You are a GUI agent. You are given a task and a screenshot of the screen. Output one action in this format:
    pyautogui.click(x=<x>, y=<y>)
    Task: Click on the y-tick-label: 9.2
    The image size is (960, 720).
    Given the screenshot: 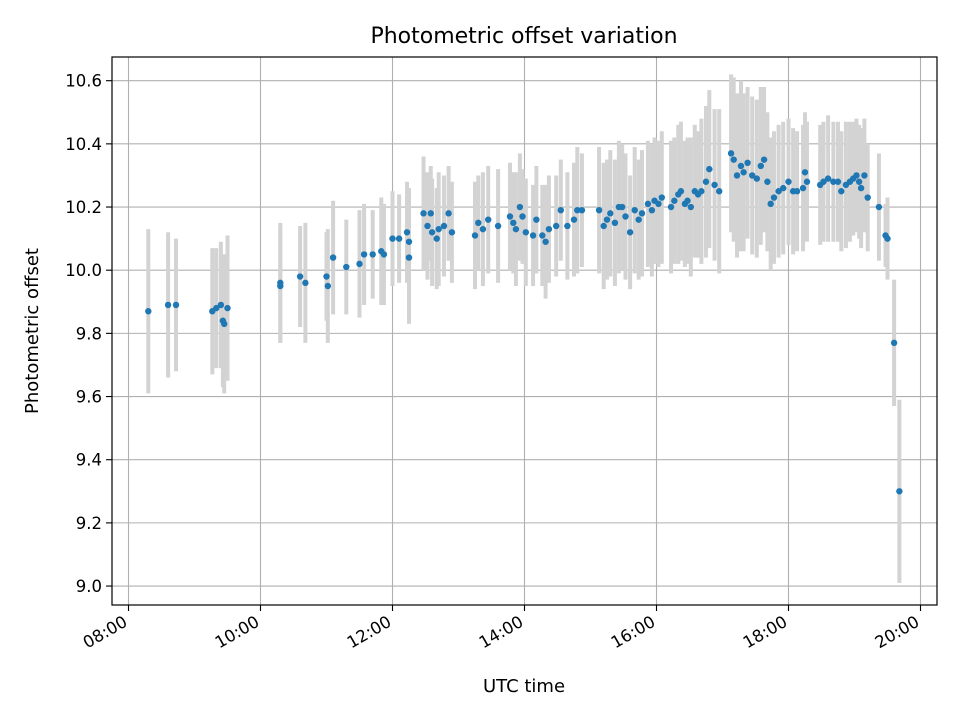 What is the action you would take?
    pyautogui.click(x=89, y=523)
    